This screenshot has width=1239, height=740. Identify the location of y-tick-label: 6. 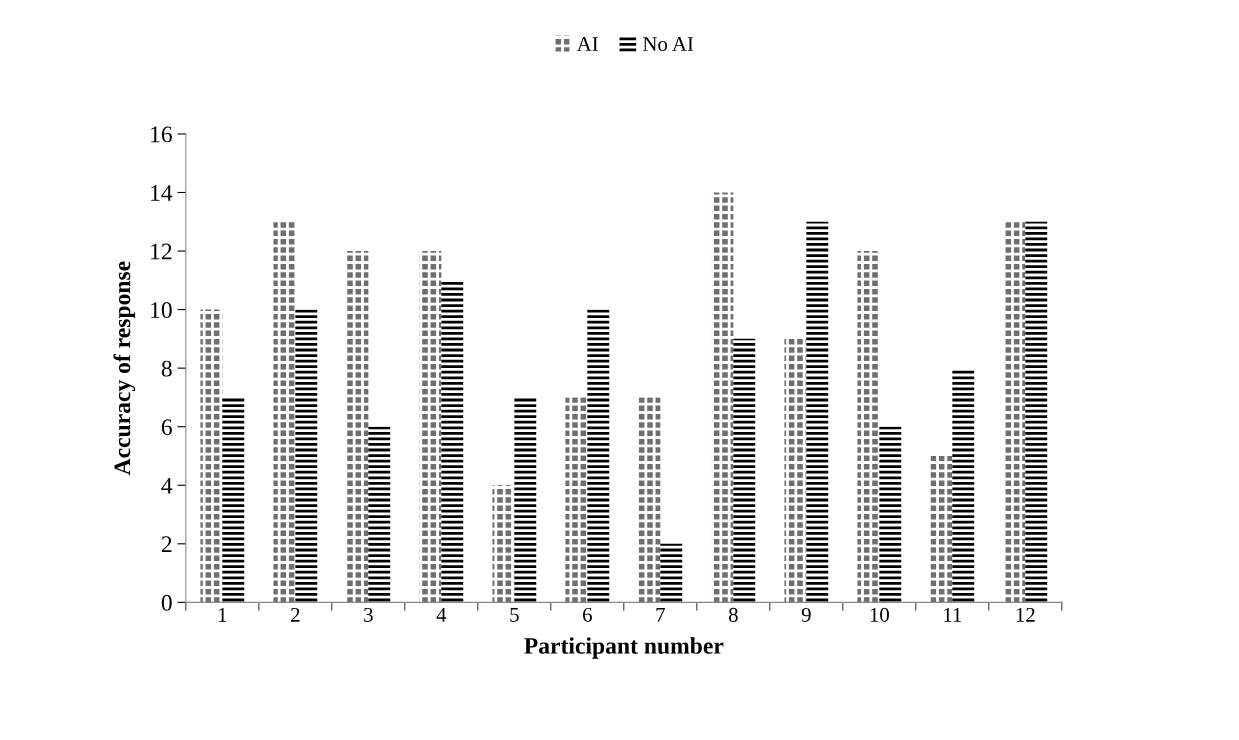
(166, 427).